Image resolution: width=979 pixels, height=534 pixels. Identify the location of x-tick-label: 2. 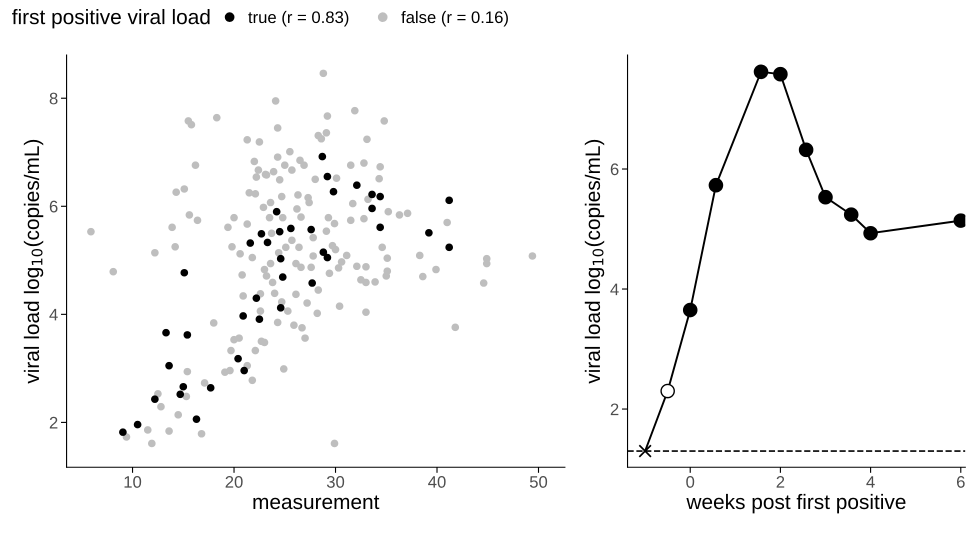
(780, 482).